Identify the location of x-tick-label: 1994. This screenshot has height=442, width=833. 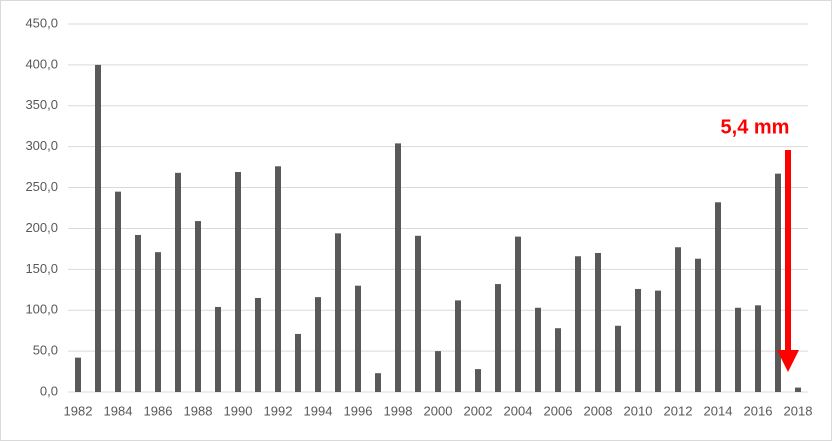
(318, 410).